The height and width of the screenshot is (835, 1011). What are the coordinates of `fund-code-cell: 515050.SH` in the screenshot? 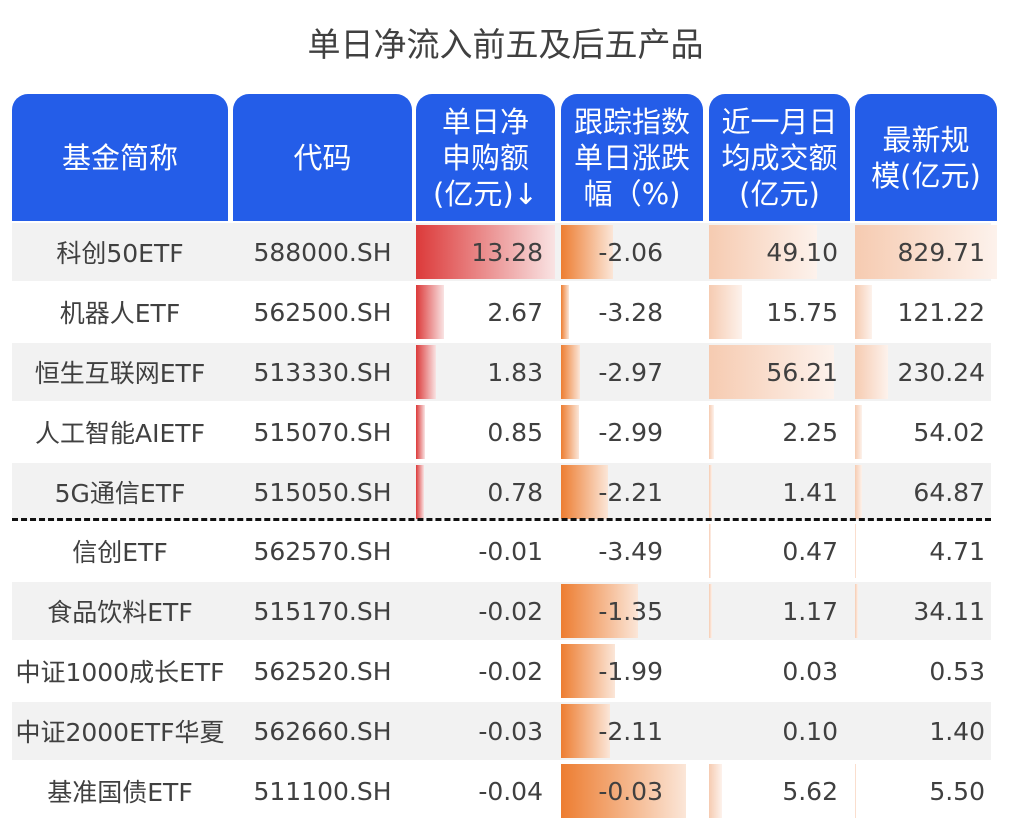 It's located at (322, 492).